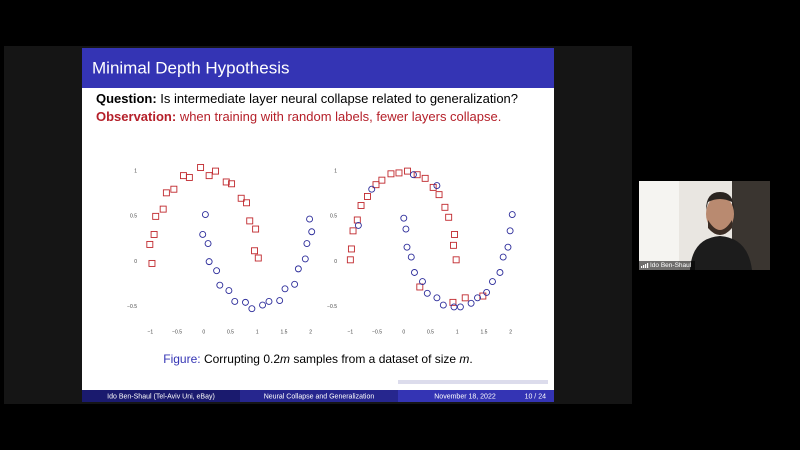 This screenshot has height=450, width=800. I want to click on person-body, so click(721, 253).